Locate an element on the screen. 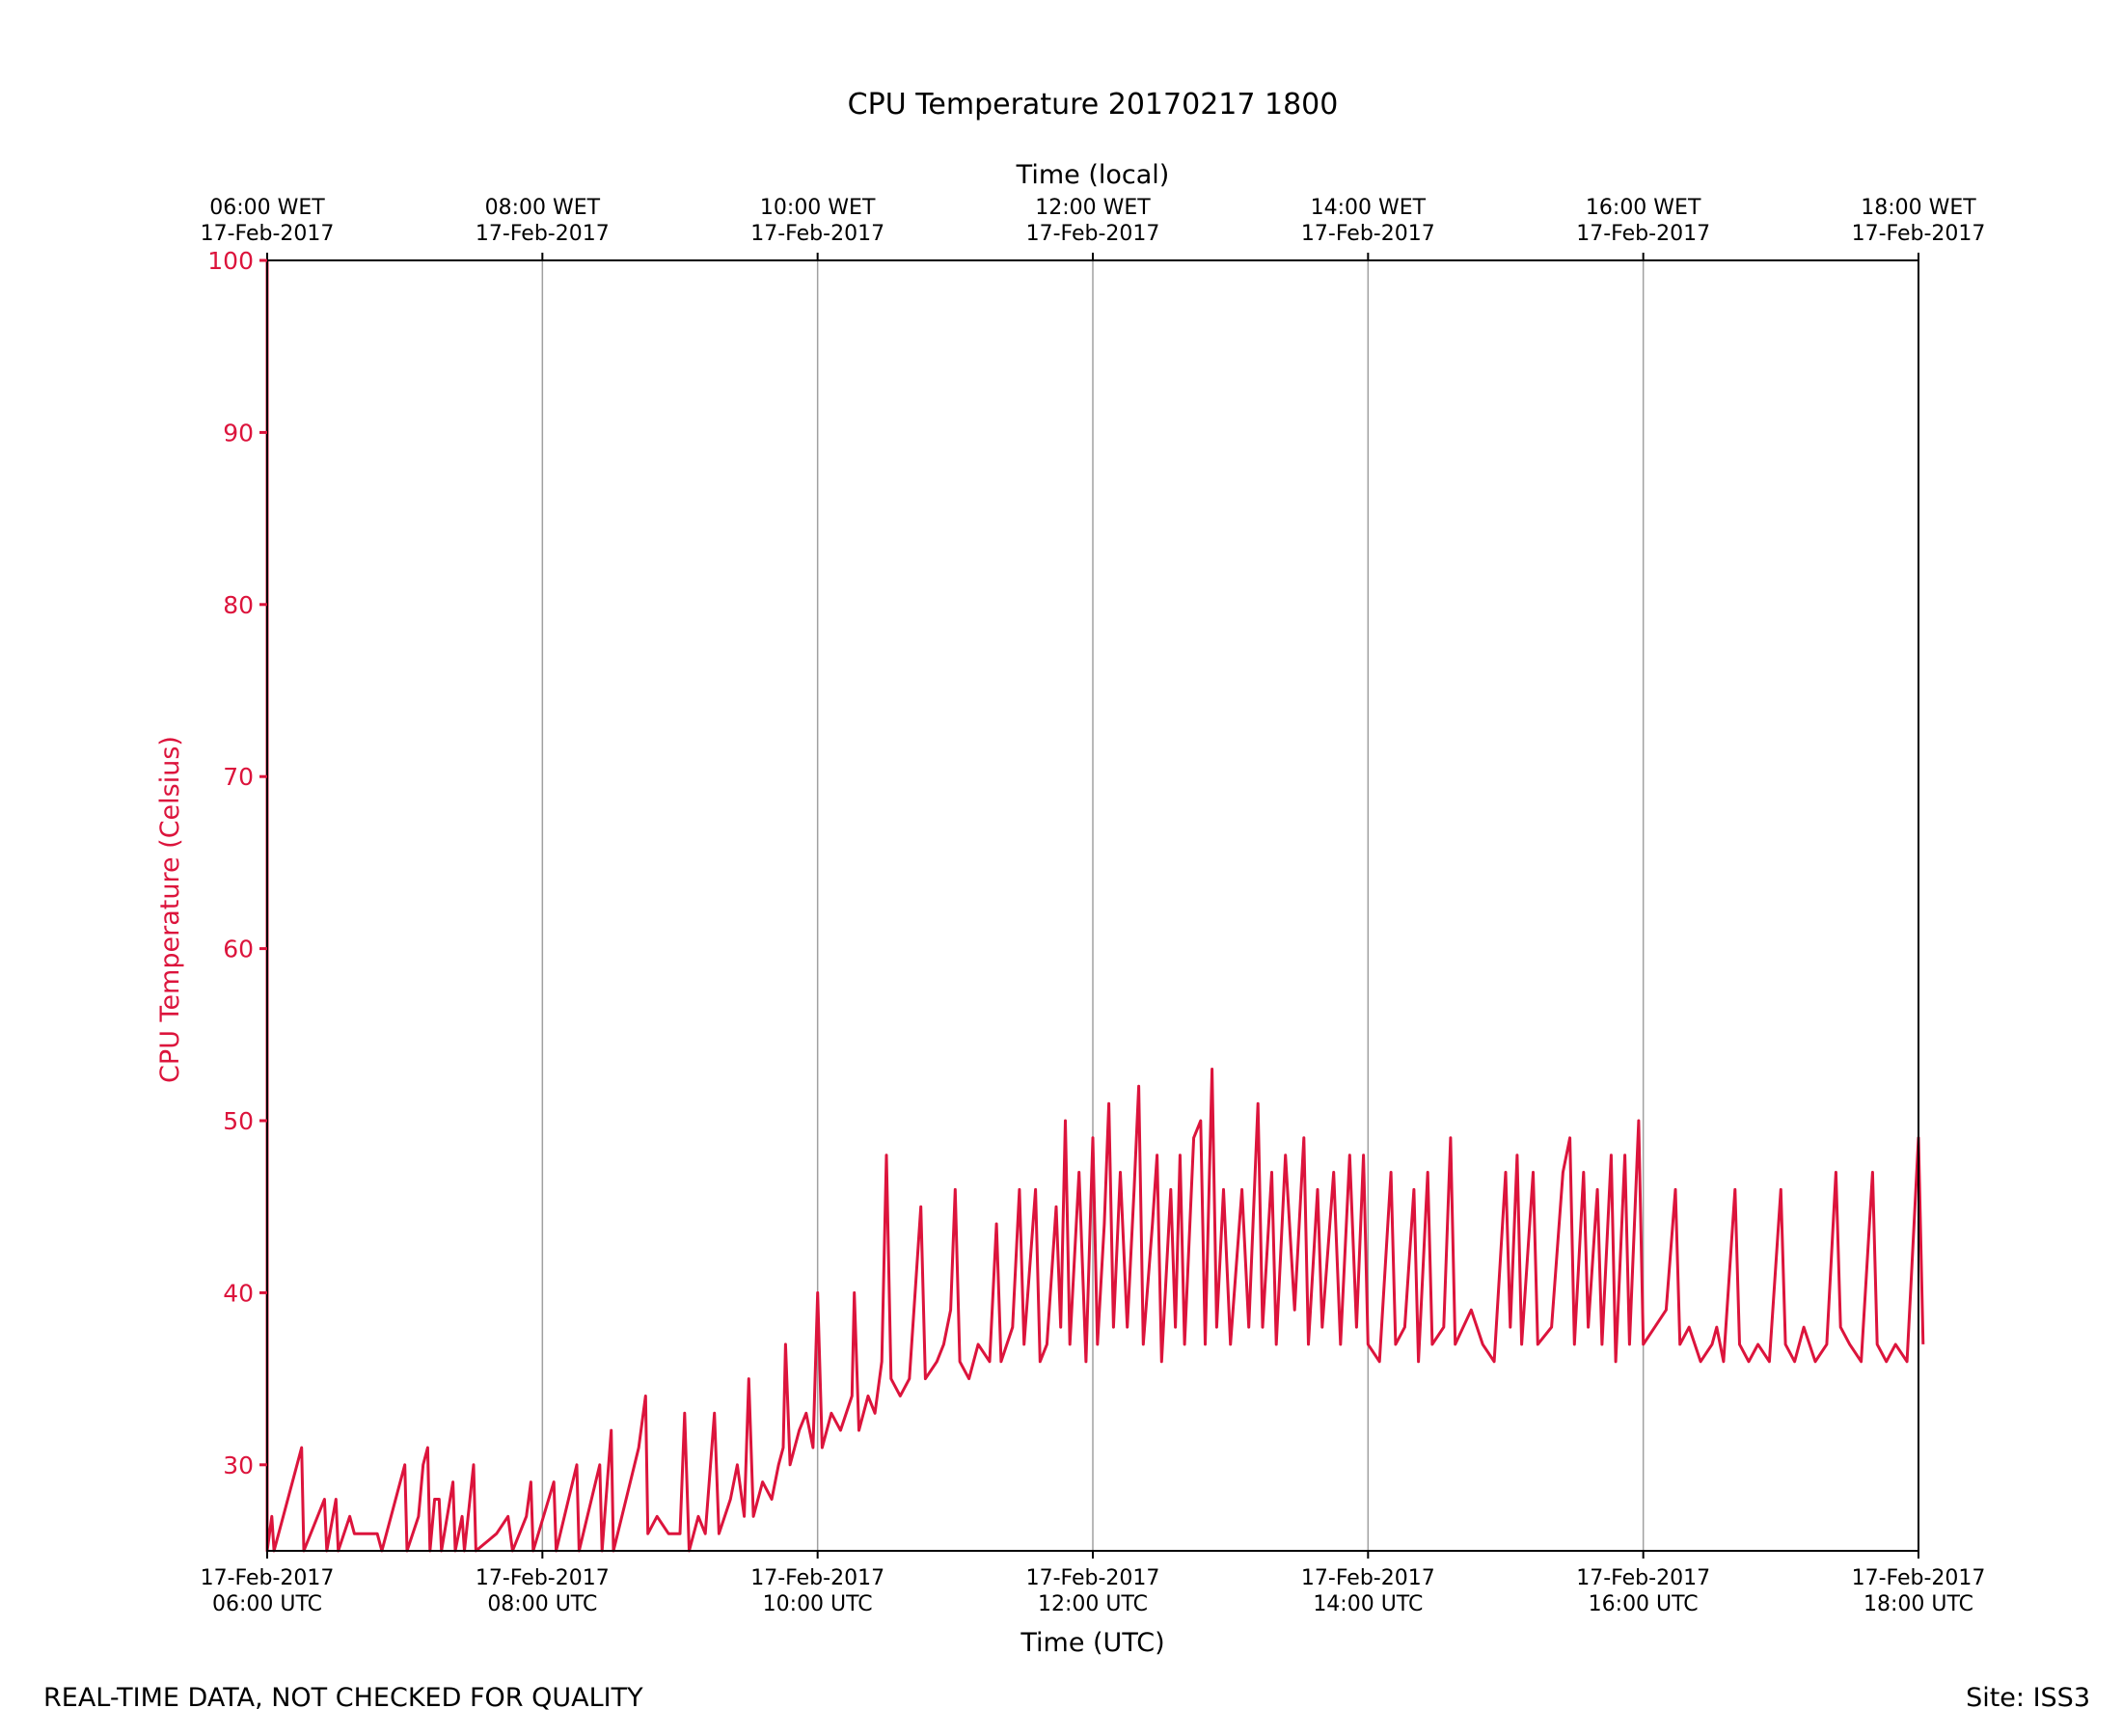 This screenshot has width=2122, height=1736. y-tick-label: 60 is located at coordinates (239, 949).